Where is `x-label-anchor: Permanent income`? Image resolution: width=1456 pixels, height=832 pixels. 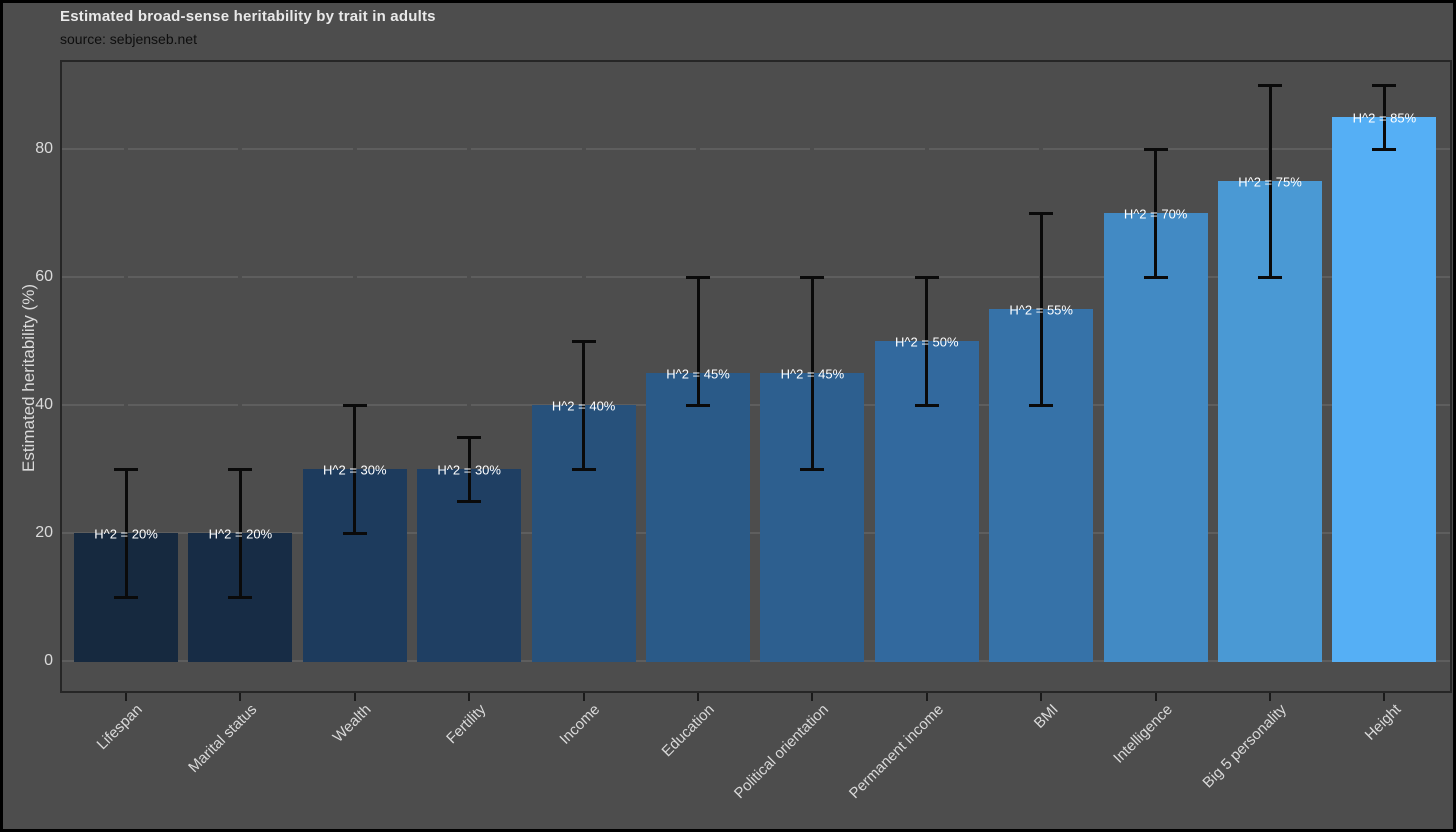
x-label-anchor: Permanent income is located at coordinates (791, 751).